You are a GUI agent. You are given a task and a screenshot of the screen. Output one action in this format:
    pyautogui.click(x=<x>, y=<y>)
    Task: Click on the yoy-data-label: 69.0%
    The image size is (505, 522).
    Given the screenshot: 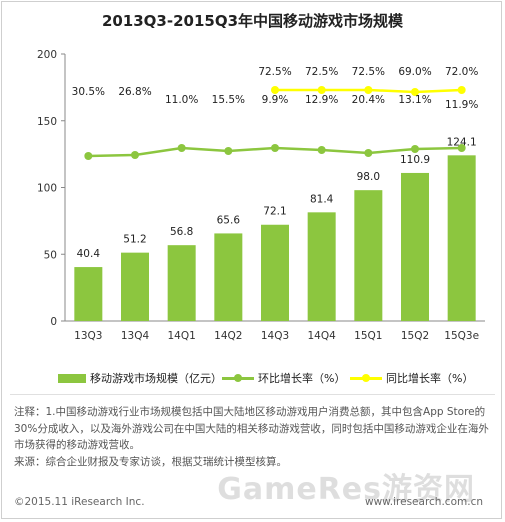 What is the action you would take?
    pyautogui.click(x=414, y=72)
    